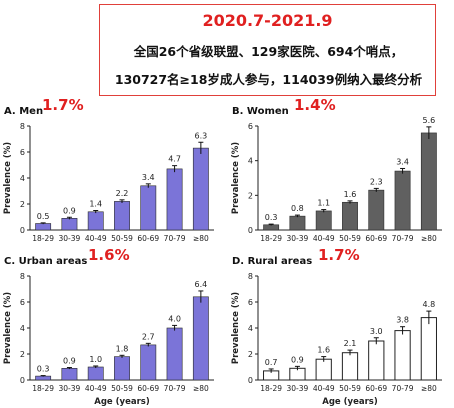 This screenshot has width=454, height=408. I want to click on data-label: 6.4, so click(200, 284).